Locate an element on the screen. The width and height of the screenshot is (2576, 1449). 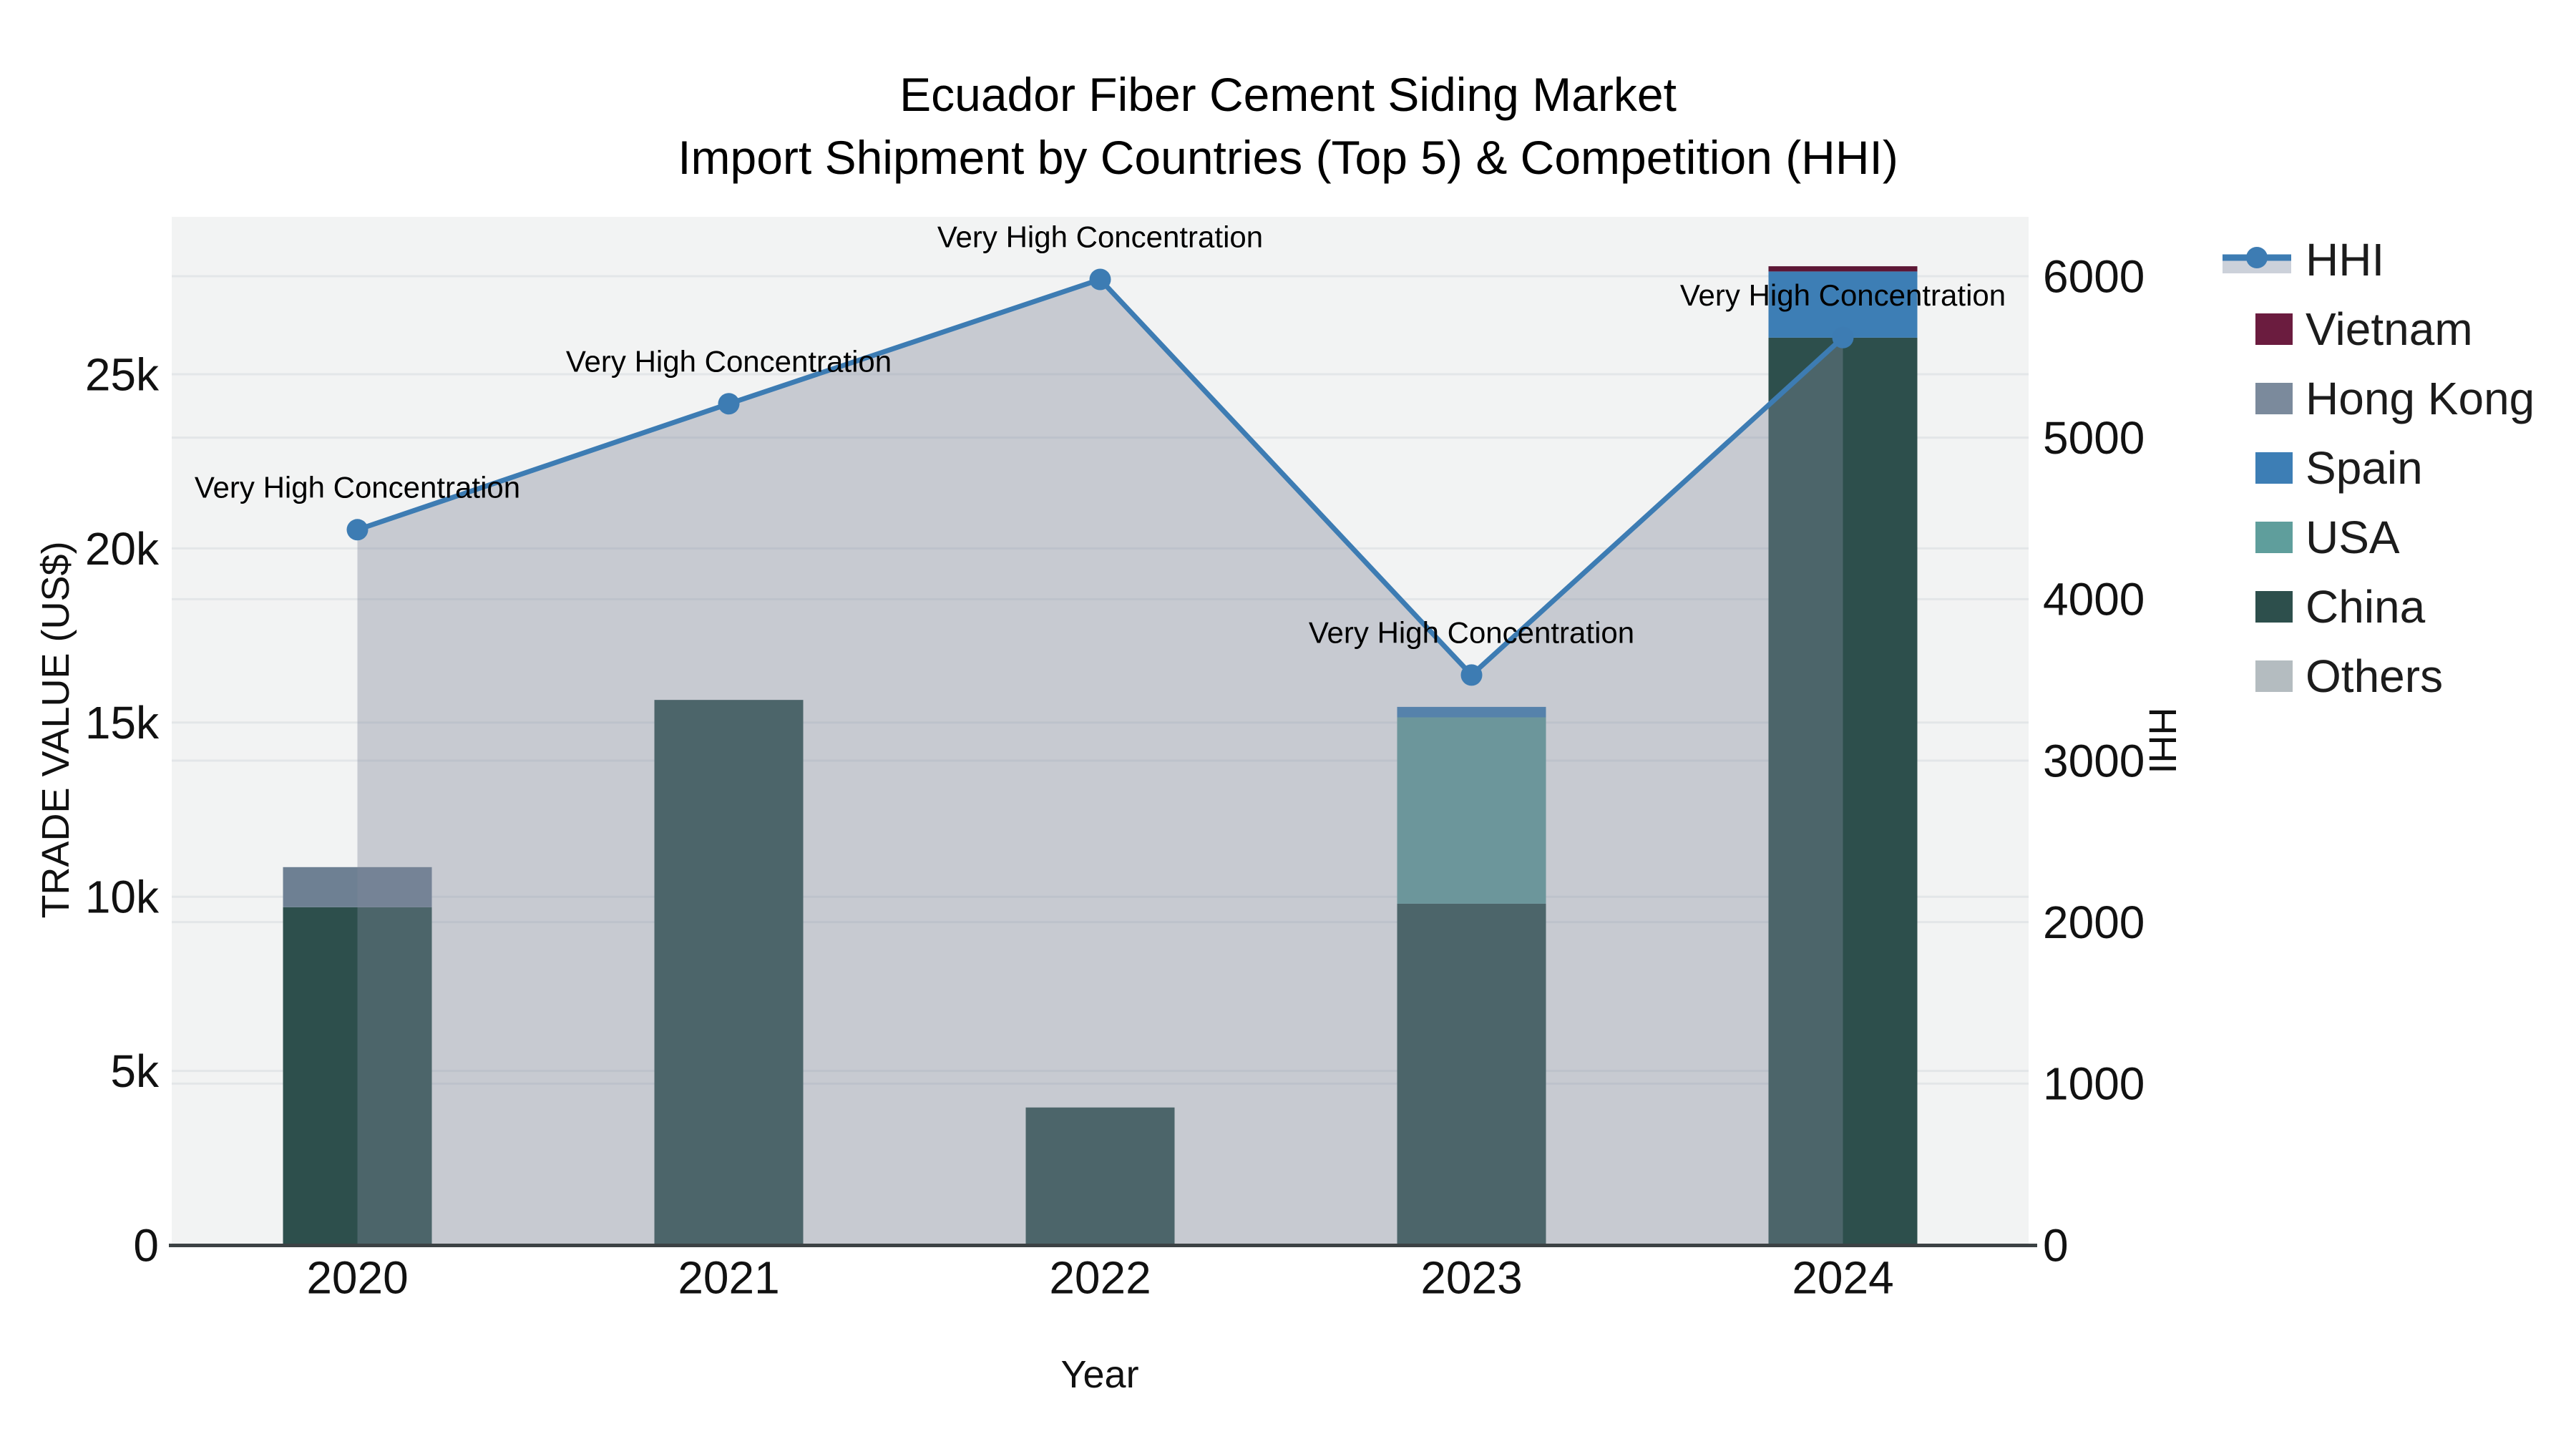
legend-swatch-usa is located at coordinates (2274, 537).